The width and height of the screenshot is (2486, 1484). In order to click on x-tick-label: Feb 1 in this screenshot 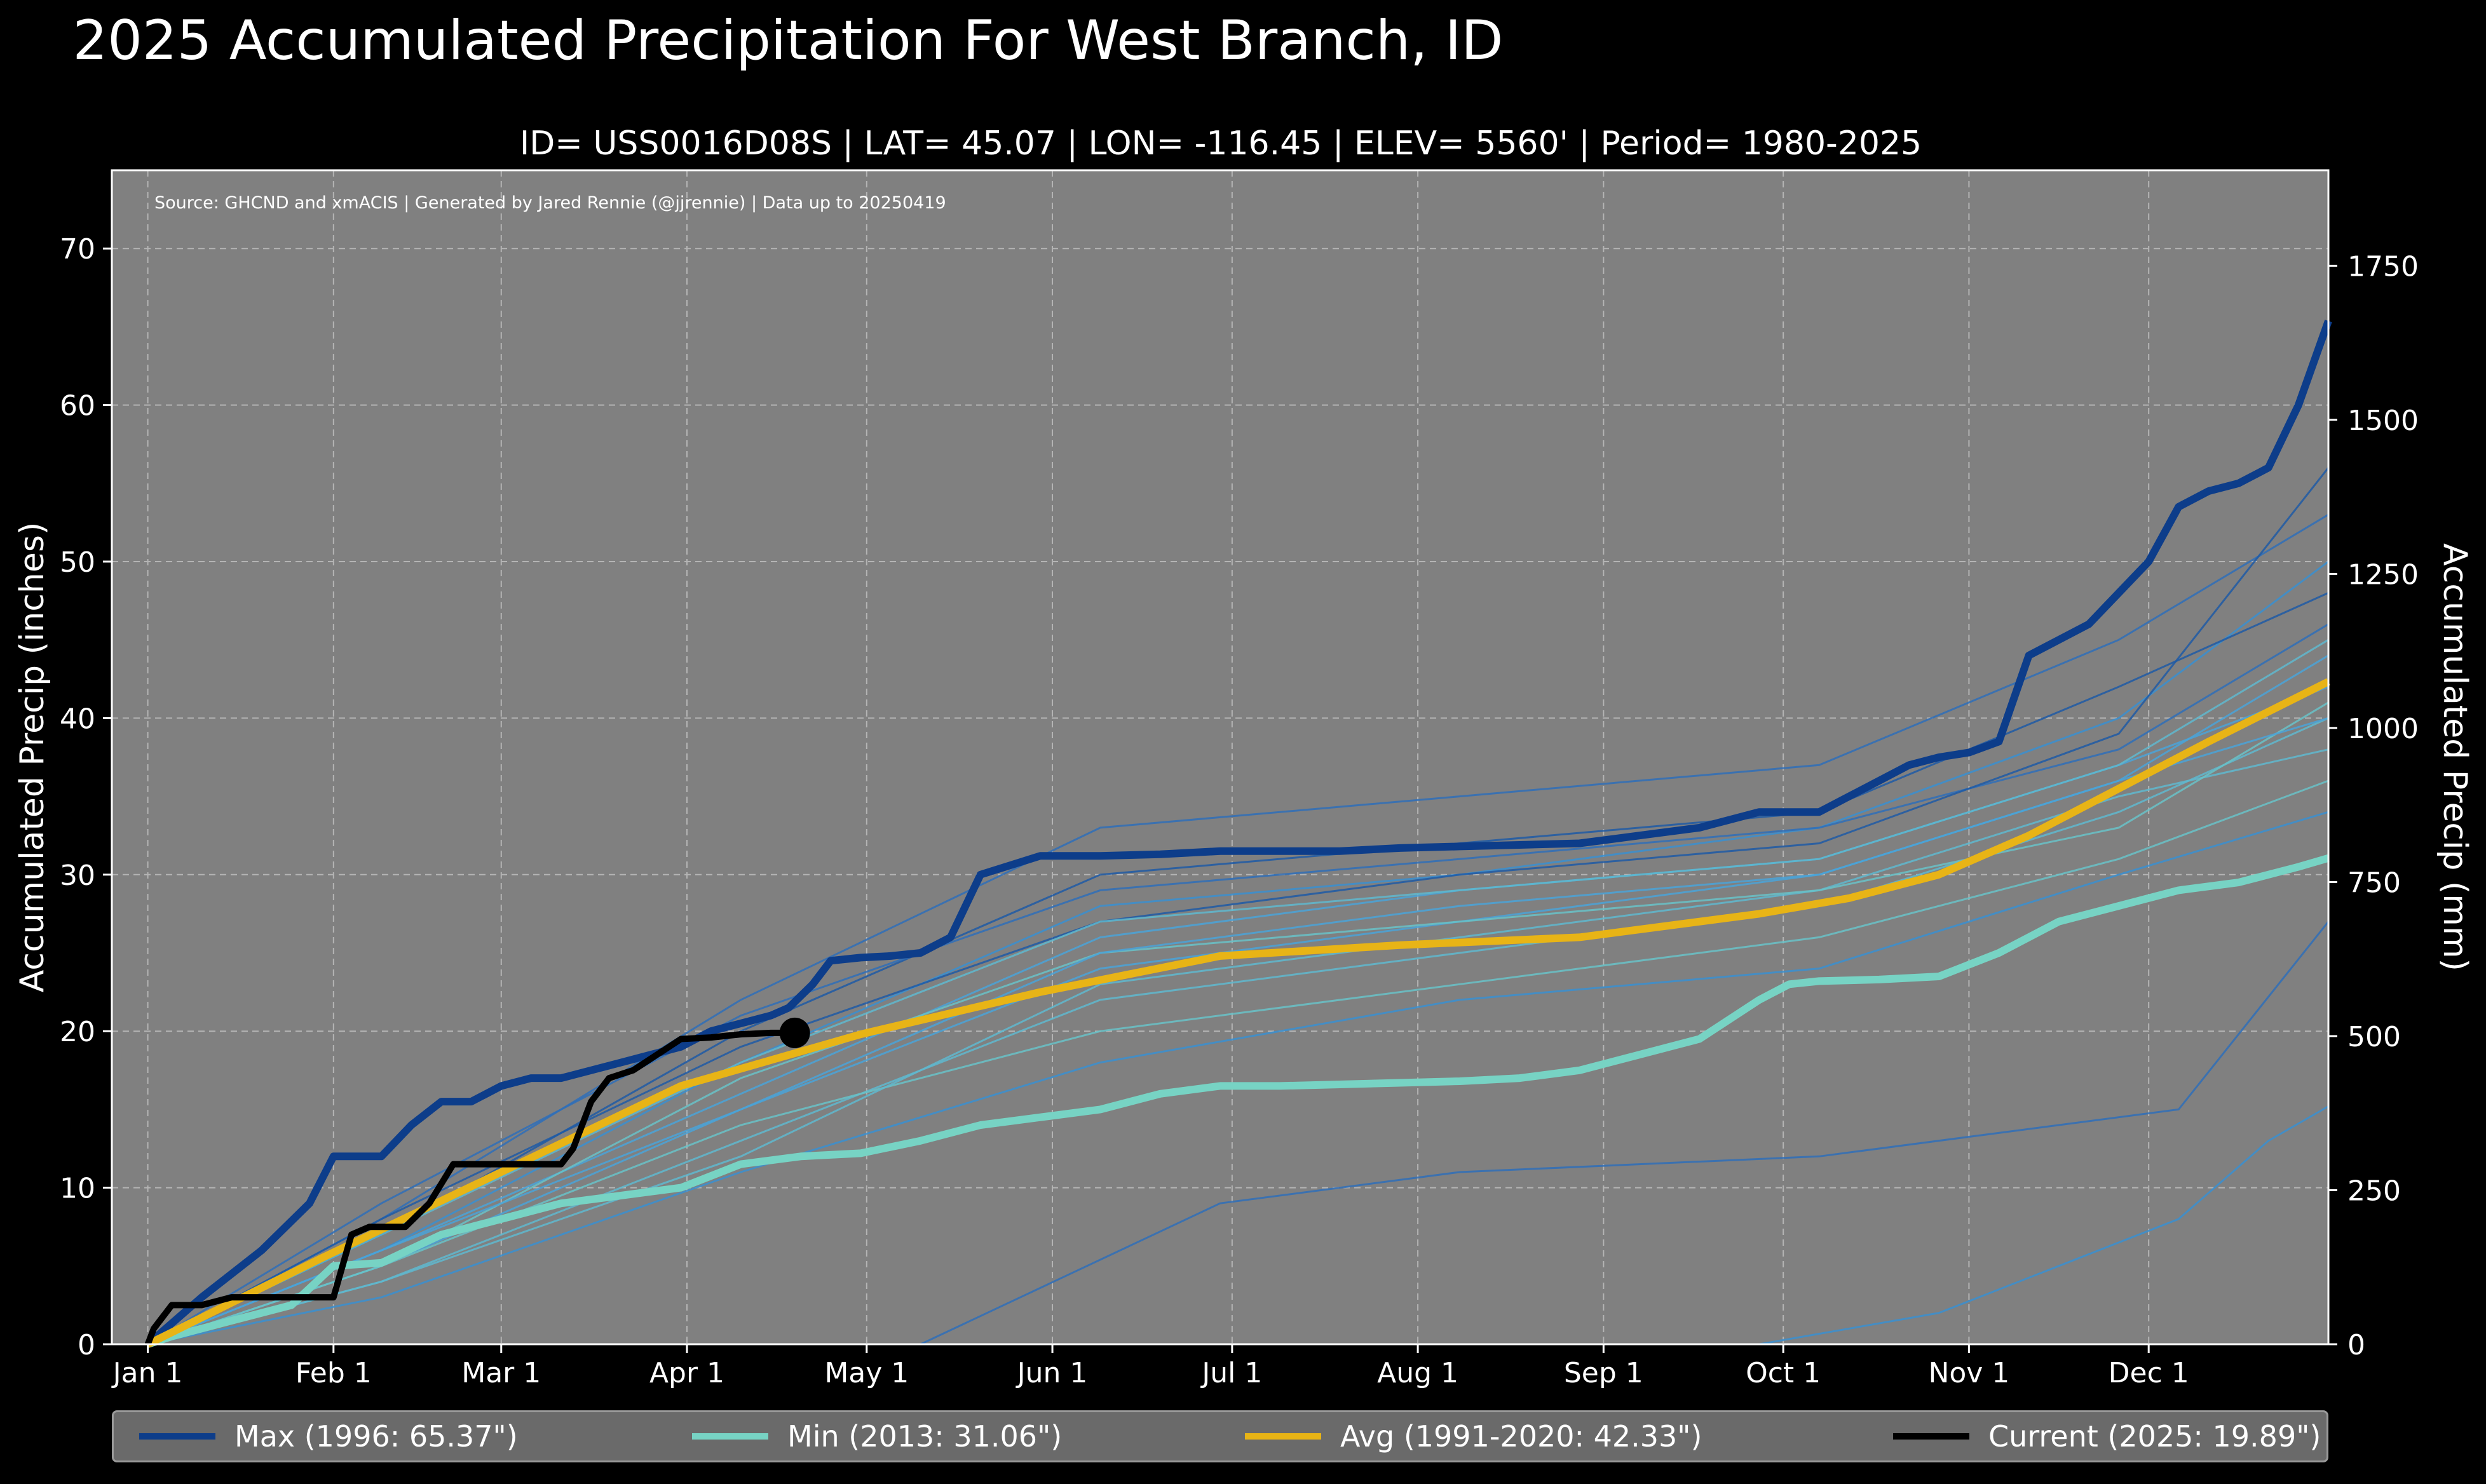, I will do `click(333, 1373)`.